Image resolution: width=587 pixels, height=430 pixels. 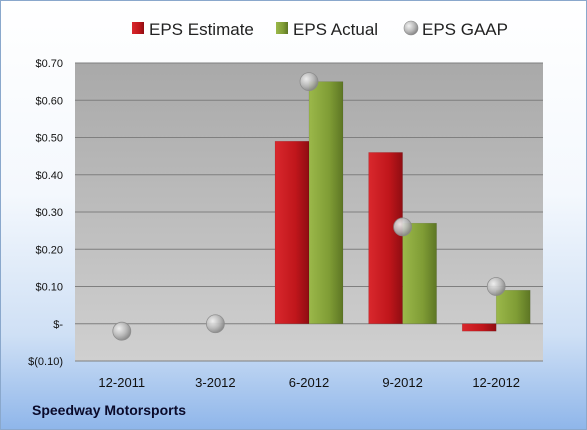 I want to click on y-tick-label: $0.20, so click(x=49, y=250).